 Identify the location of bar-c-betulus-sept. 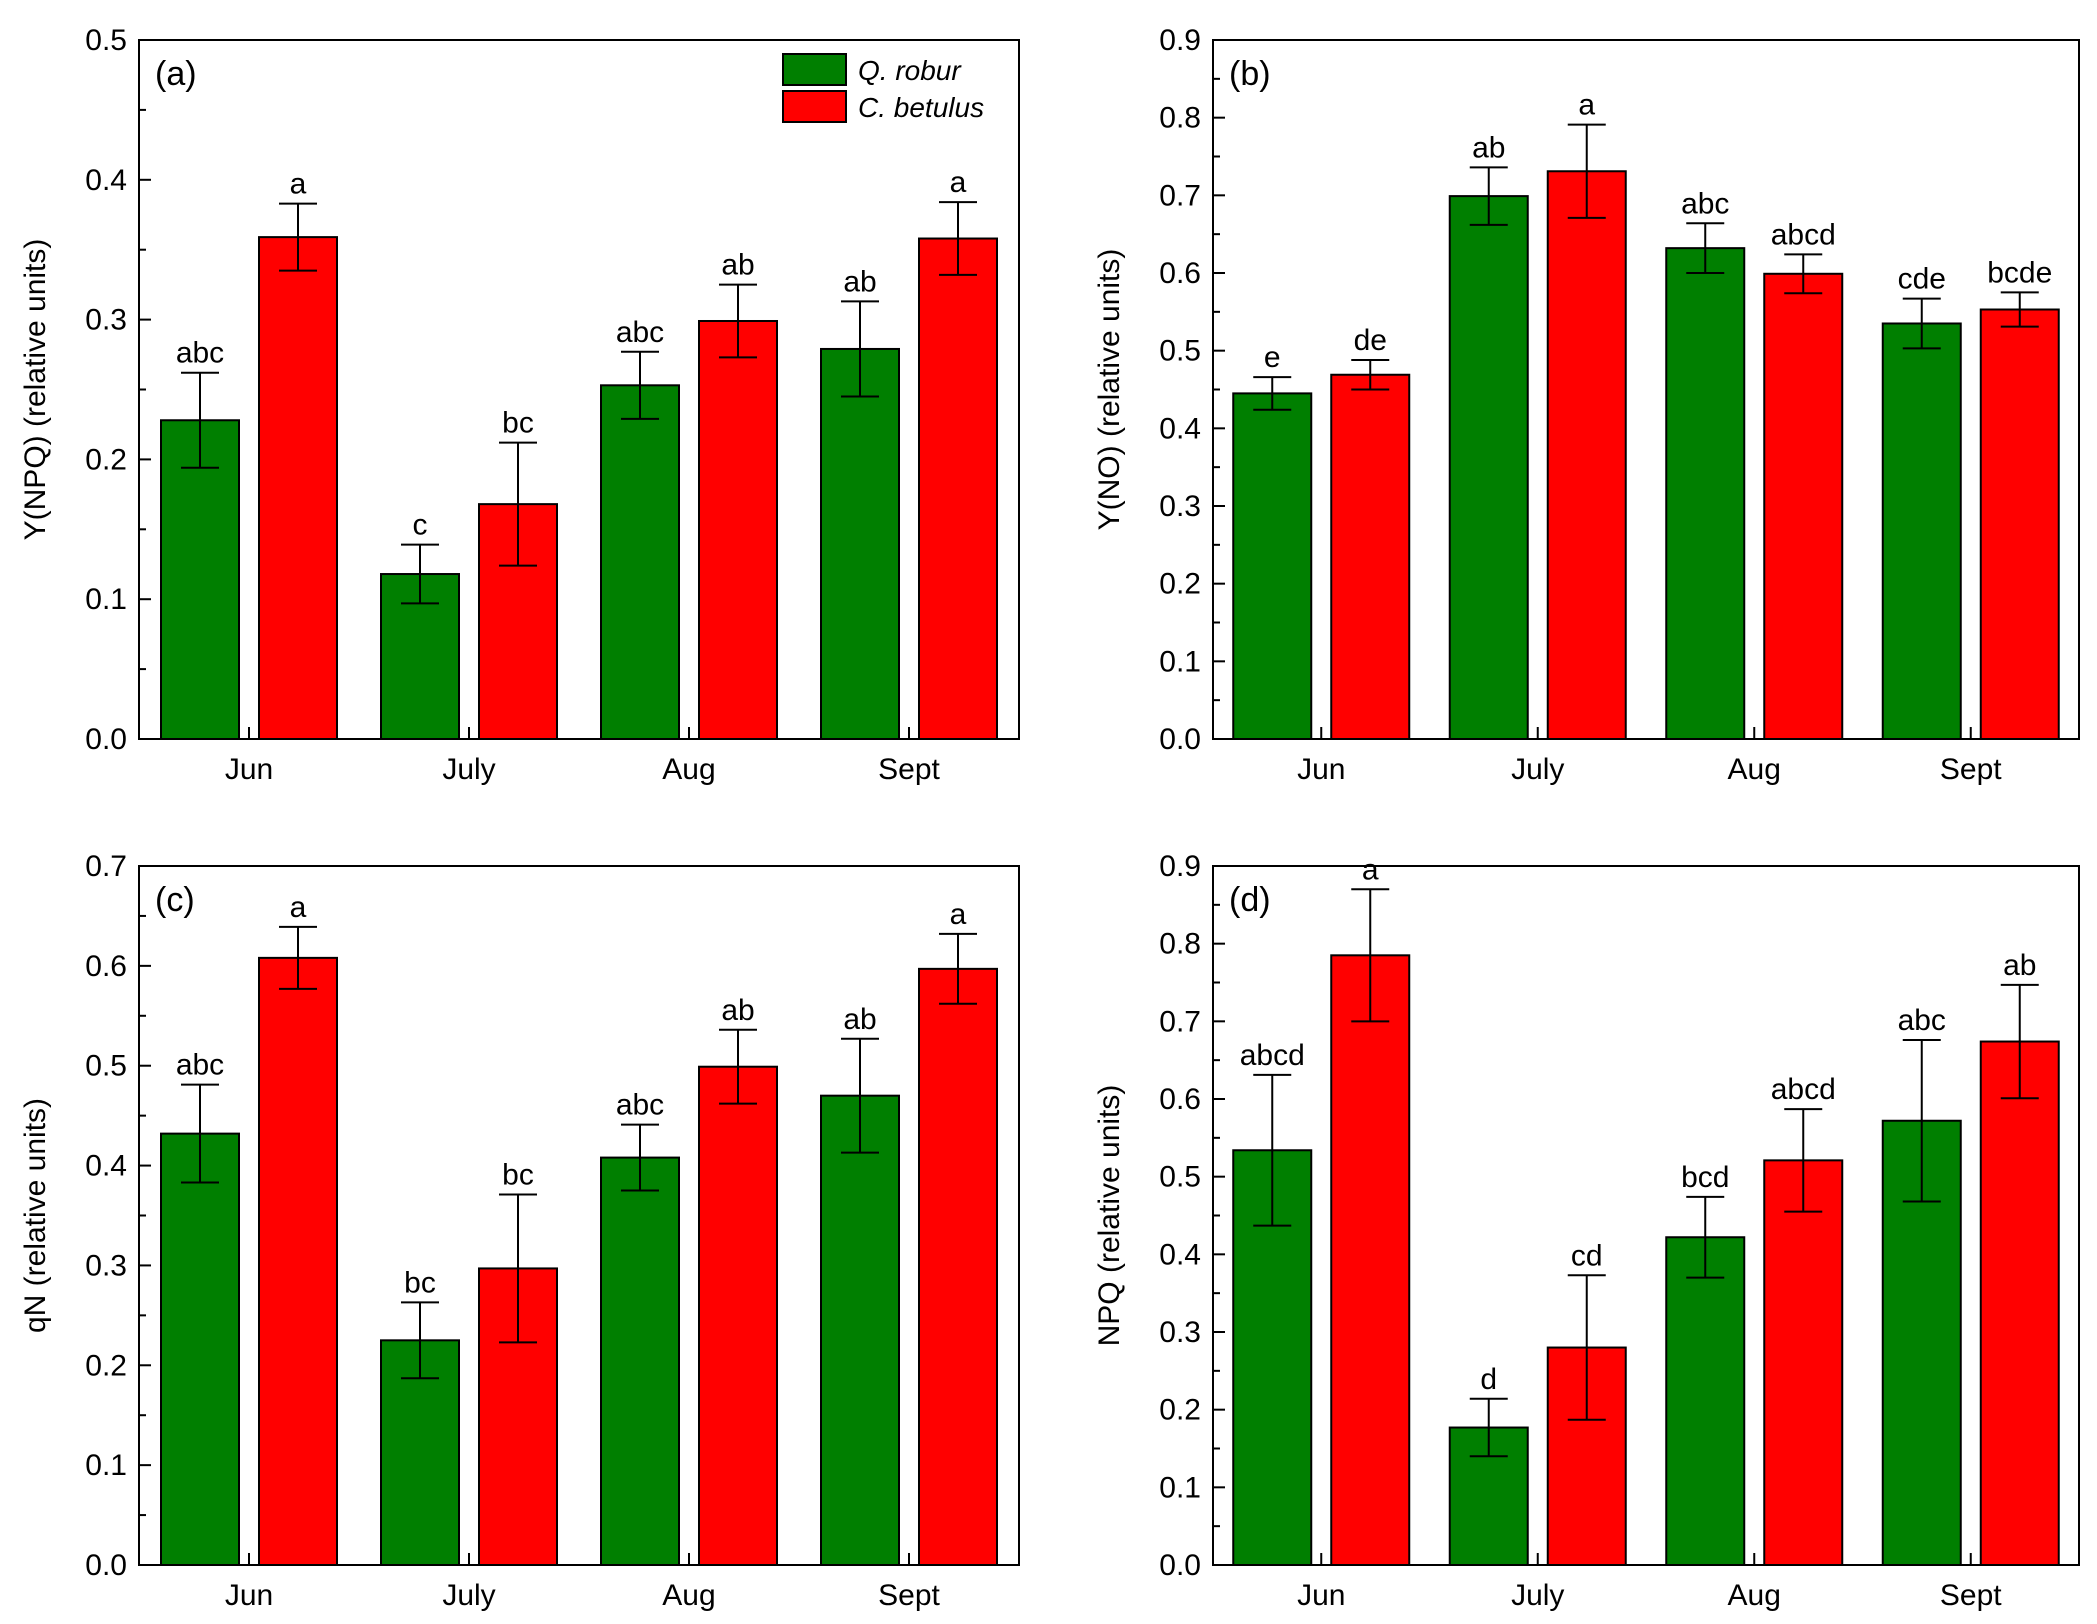
(958, 1266).